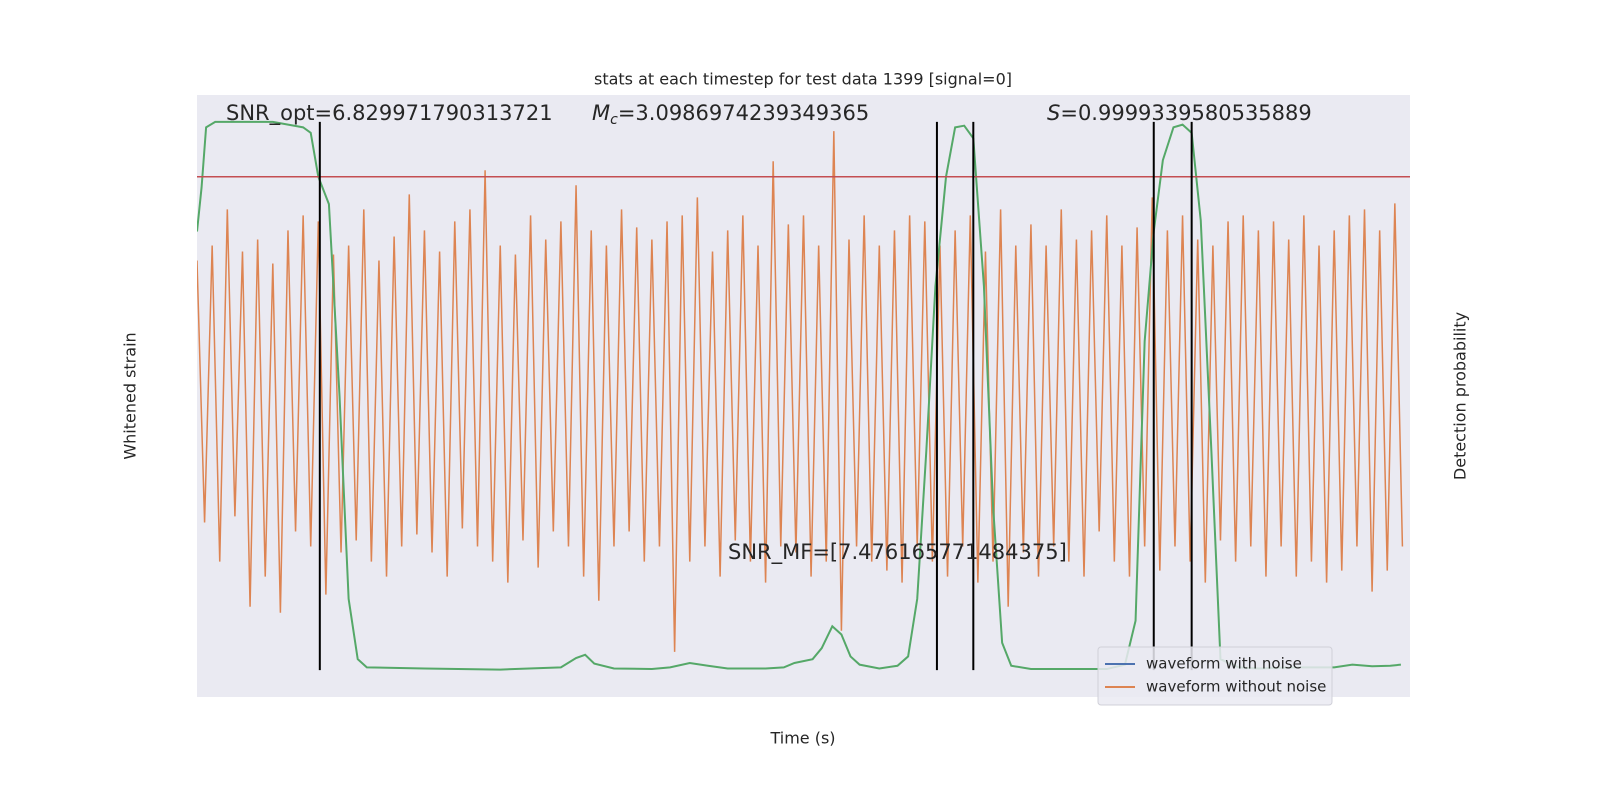 This screenshot has height=800, width=1600. Describe the element at coordinates (1053, 113) in the screenshot. I see `symbol: S` at that location.